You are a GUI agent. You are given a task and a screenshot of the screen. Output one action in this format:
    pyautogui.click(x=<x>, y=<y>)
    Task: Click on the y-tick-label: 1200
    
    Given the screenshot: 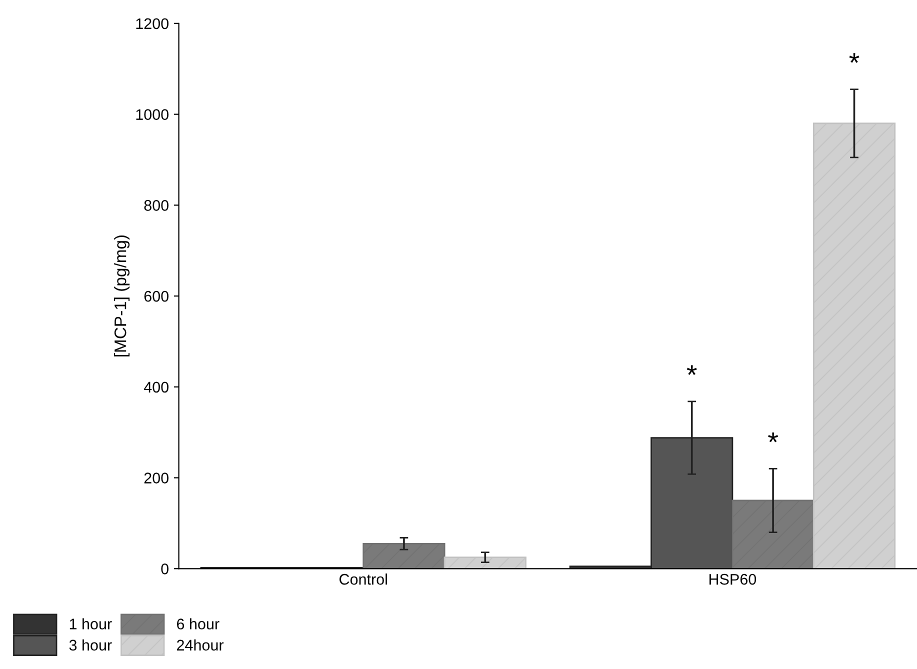 What is the action you would take?
    pyautogui.click(x=152, y=24)
    